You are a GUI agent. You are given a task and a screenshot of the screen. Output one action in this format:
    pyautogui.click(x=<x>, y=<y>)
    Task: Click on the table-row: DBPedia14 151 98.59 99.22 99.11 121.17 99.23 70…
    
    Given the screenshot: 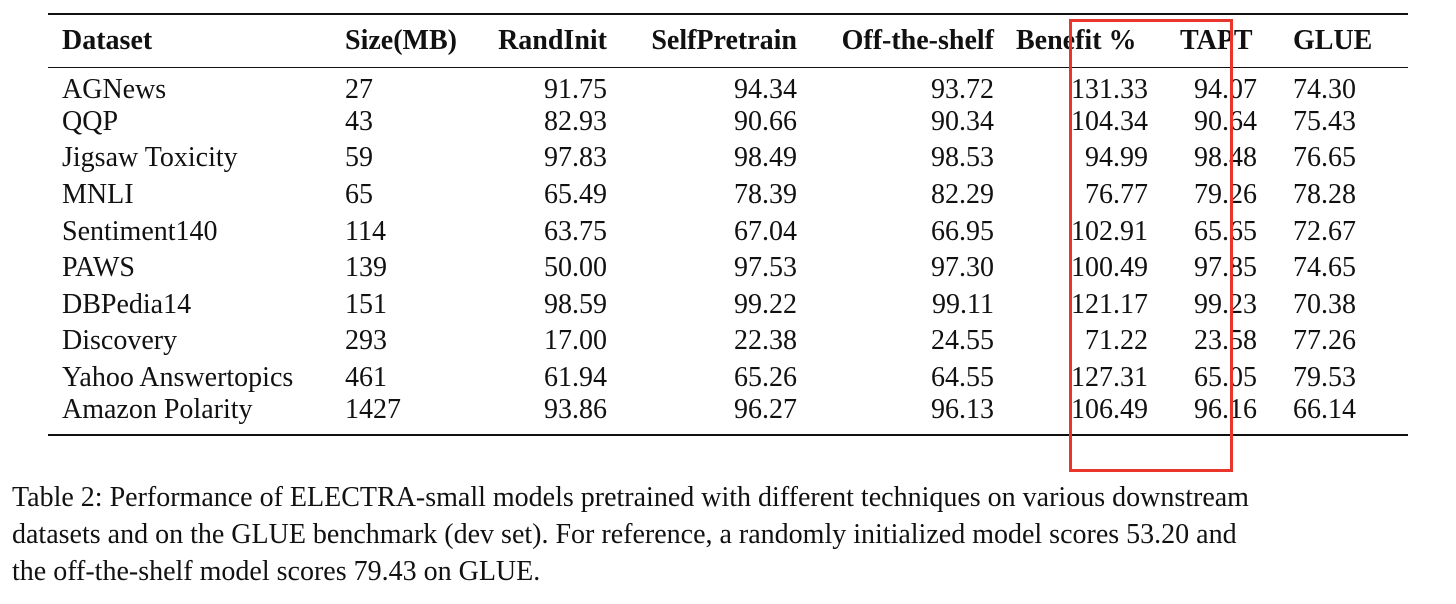 What is the action you would take?
    pyautogui.click(x=728, y=305)
    